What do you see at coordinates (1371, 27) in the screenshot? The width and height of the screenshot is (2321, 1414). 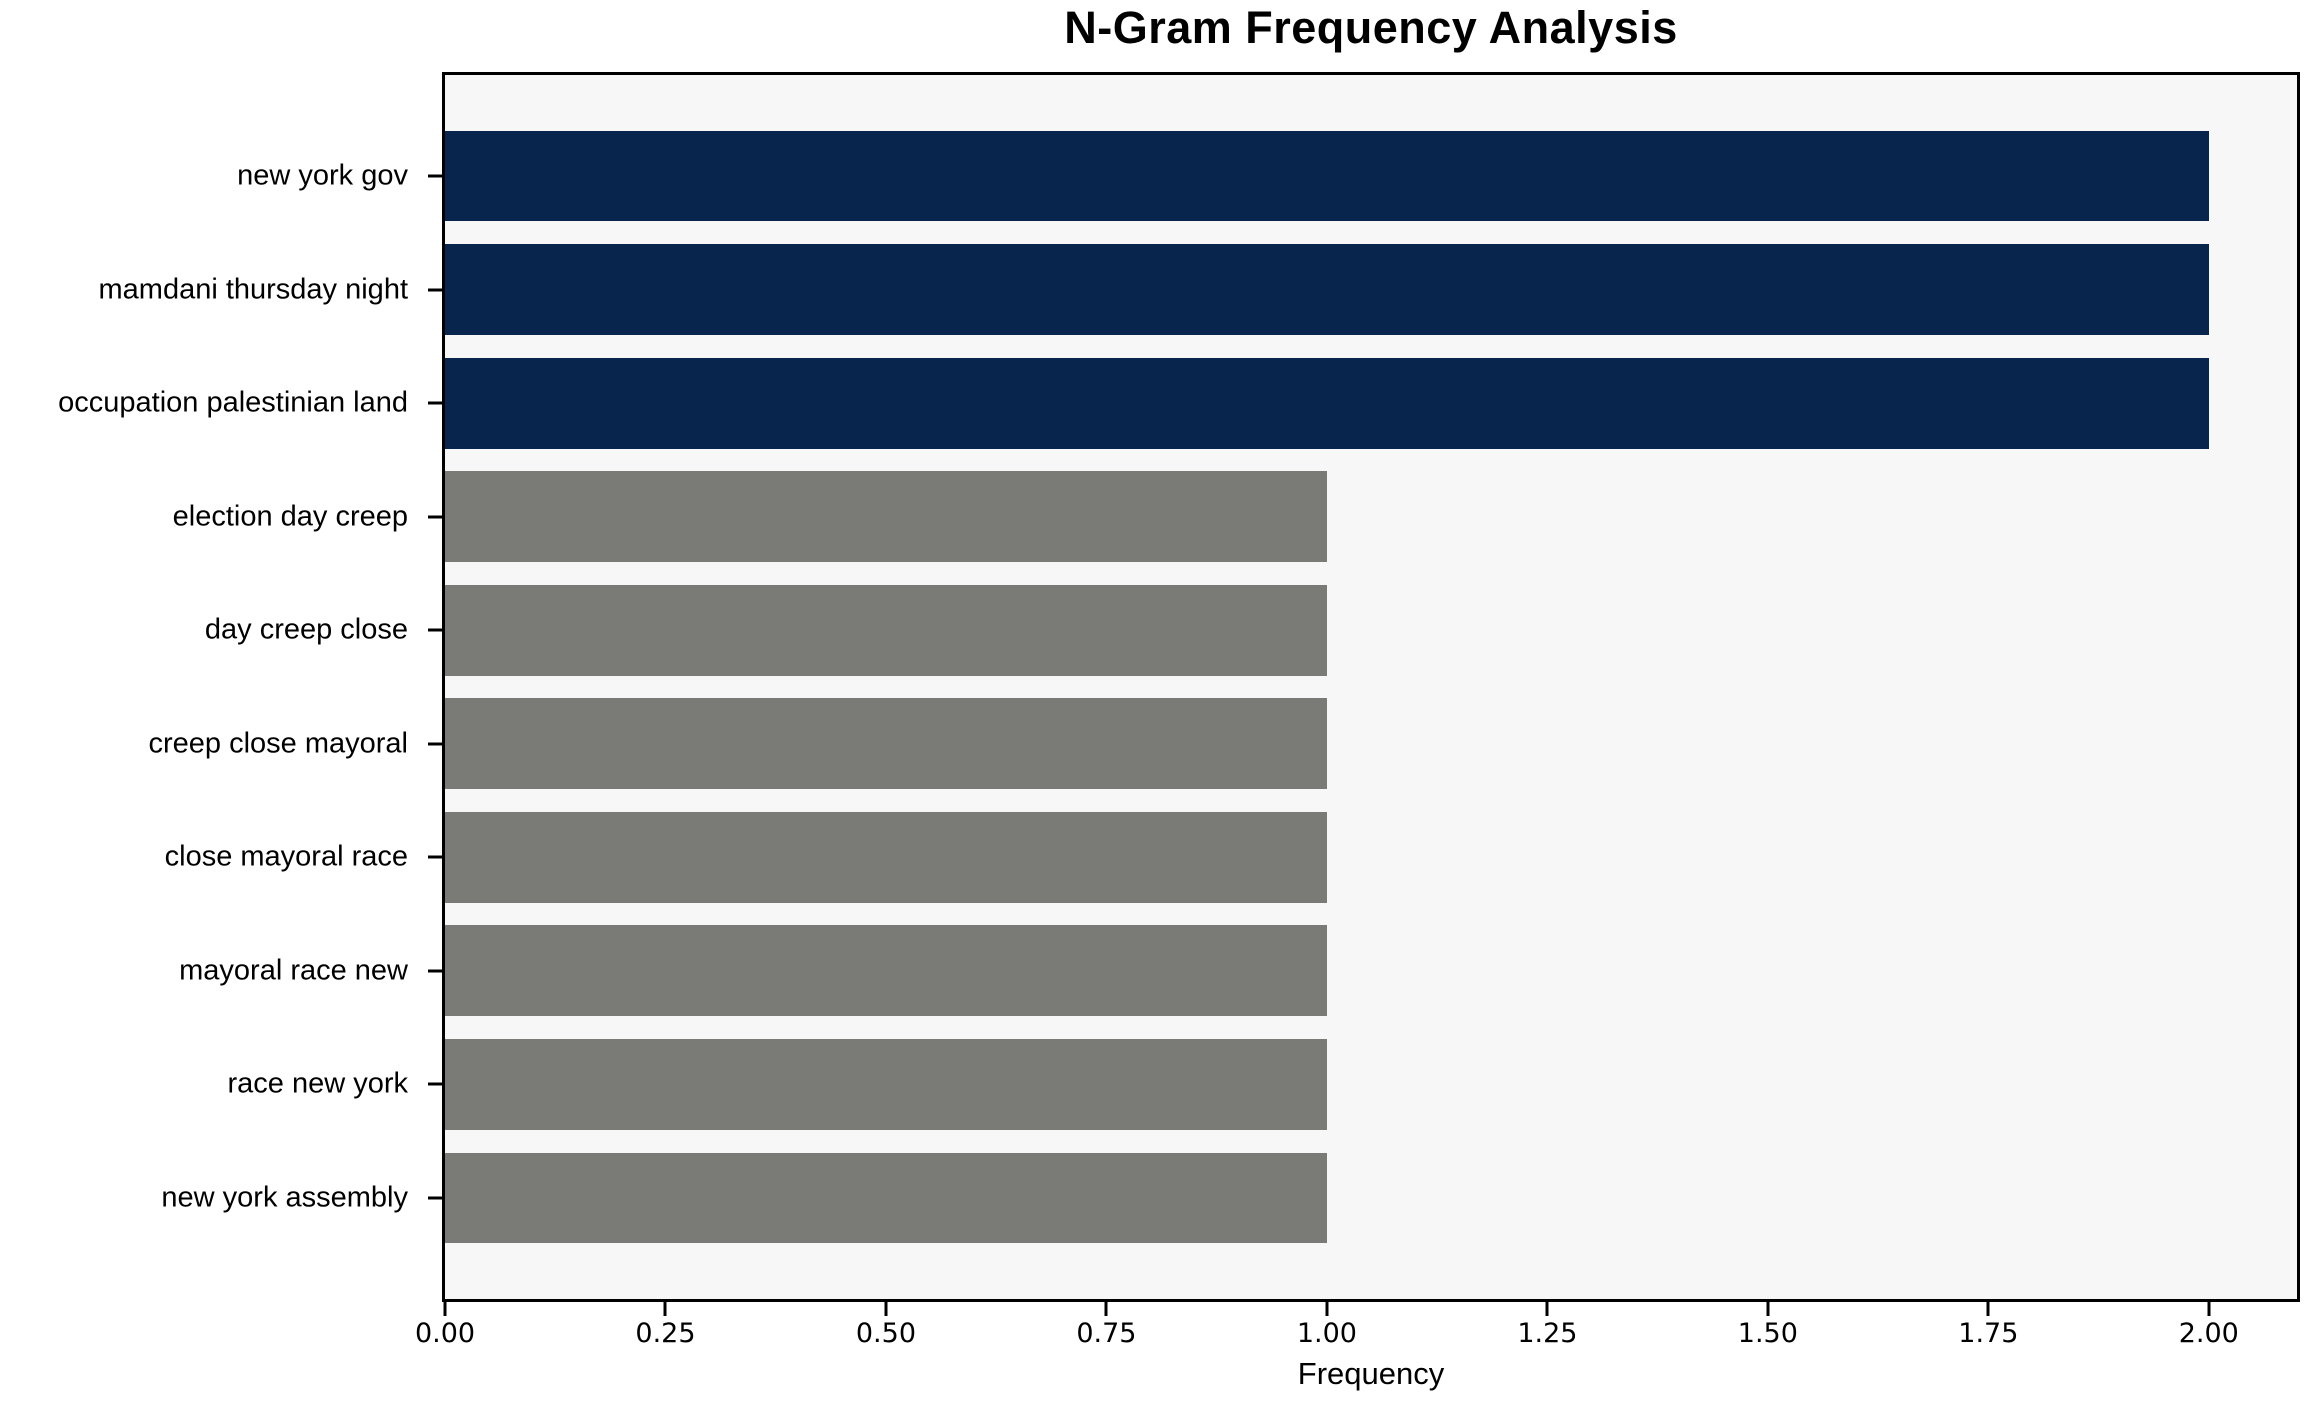 I see `chart-title: N-Gram Frequency Analysis` at bounding box center [1371, 27].